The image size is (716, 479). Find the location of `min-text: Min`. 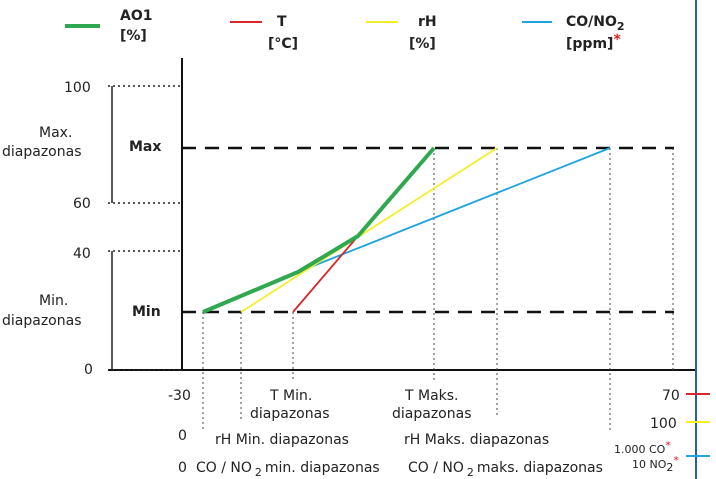

min-text: Min is located at coordinates (146, 312).